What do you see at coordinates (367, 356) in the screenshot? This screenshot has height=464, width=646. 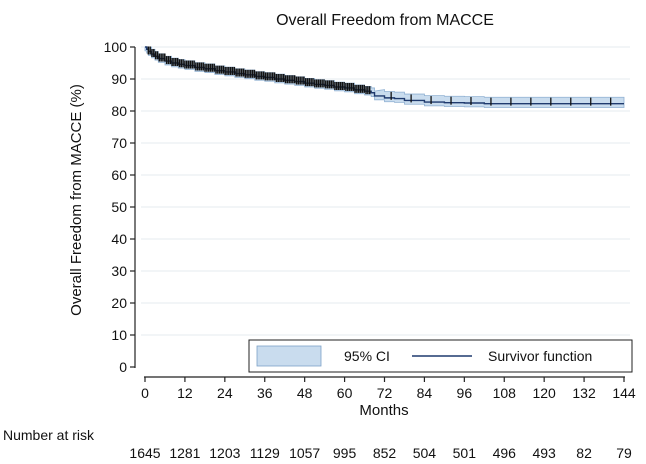 I see `legend-ci-label: 95% CI` at bounding box center [367, 356].